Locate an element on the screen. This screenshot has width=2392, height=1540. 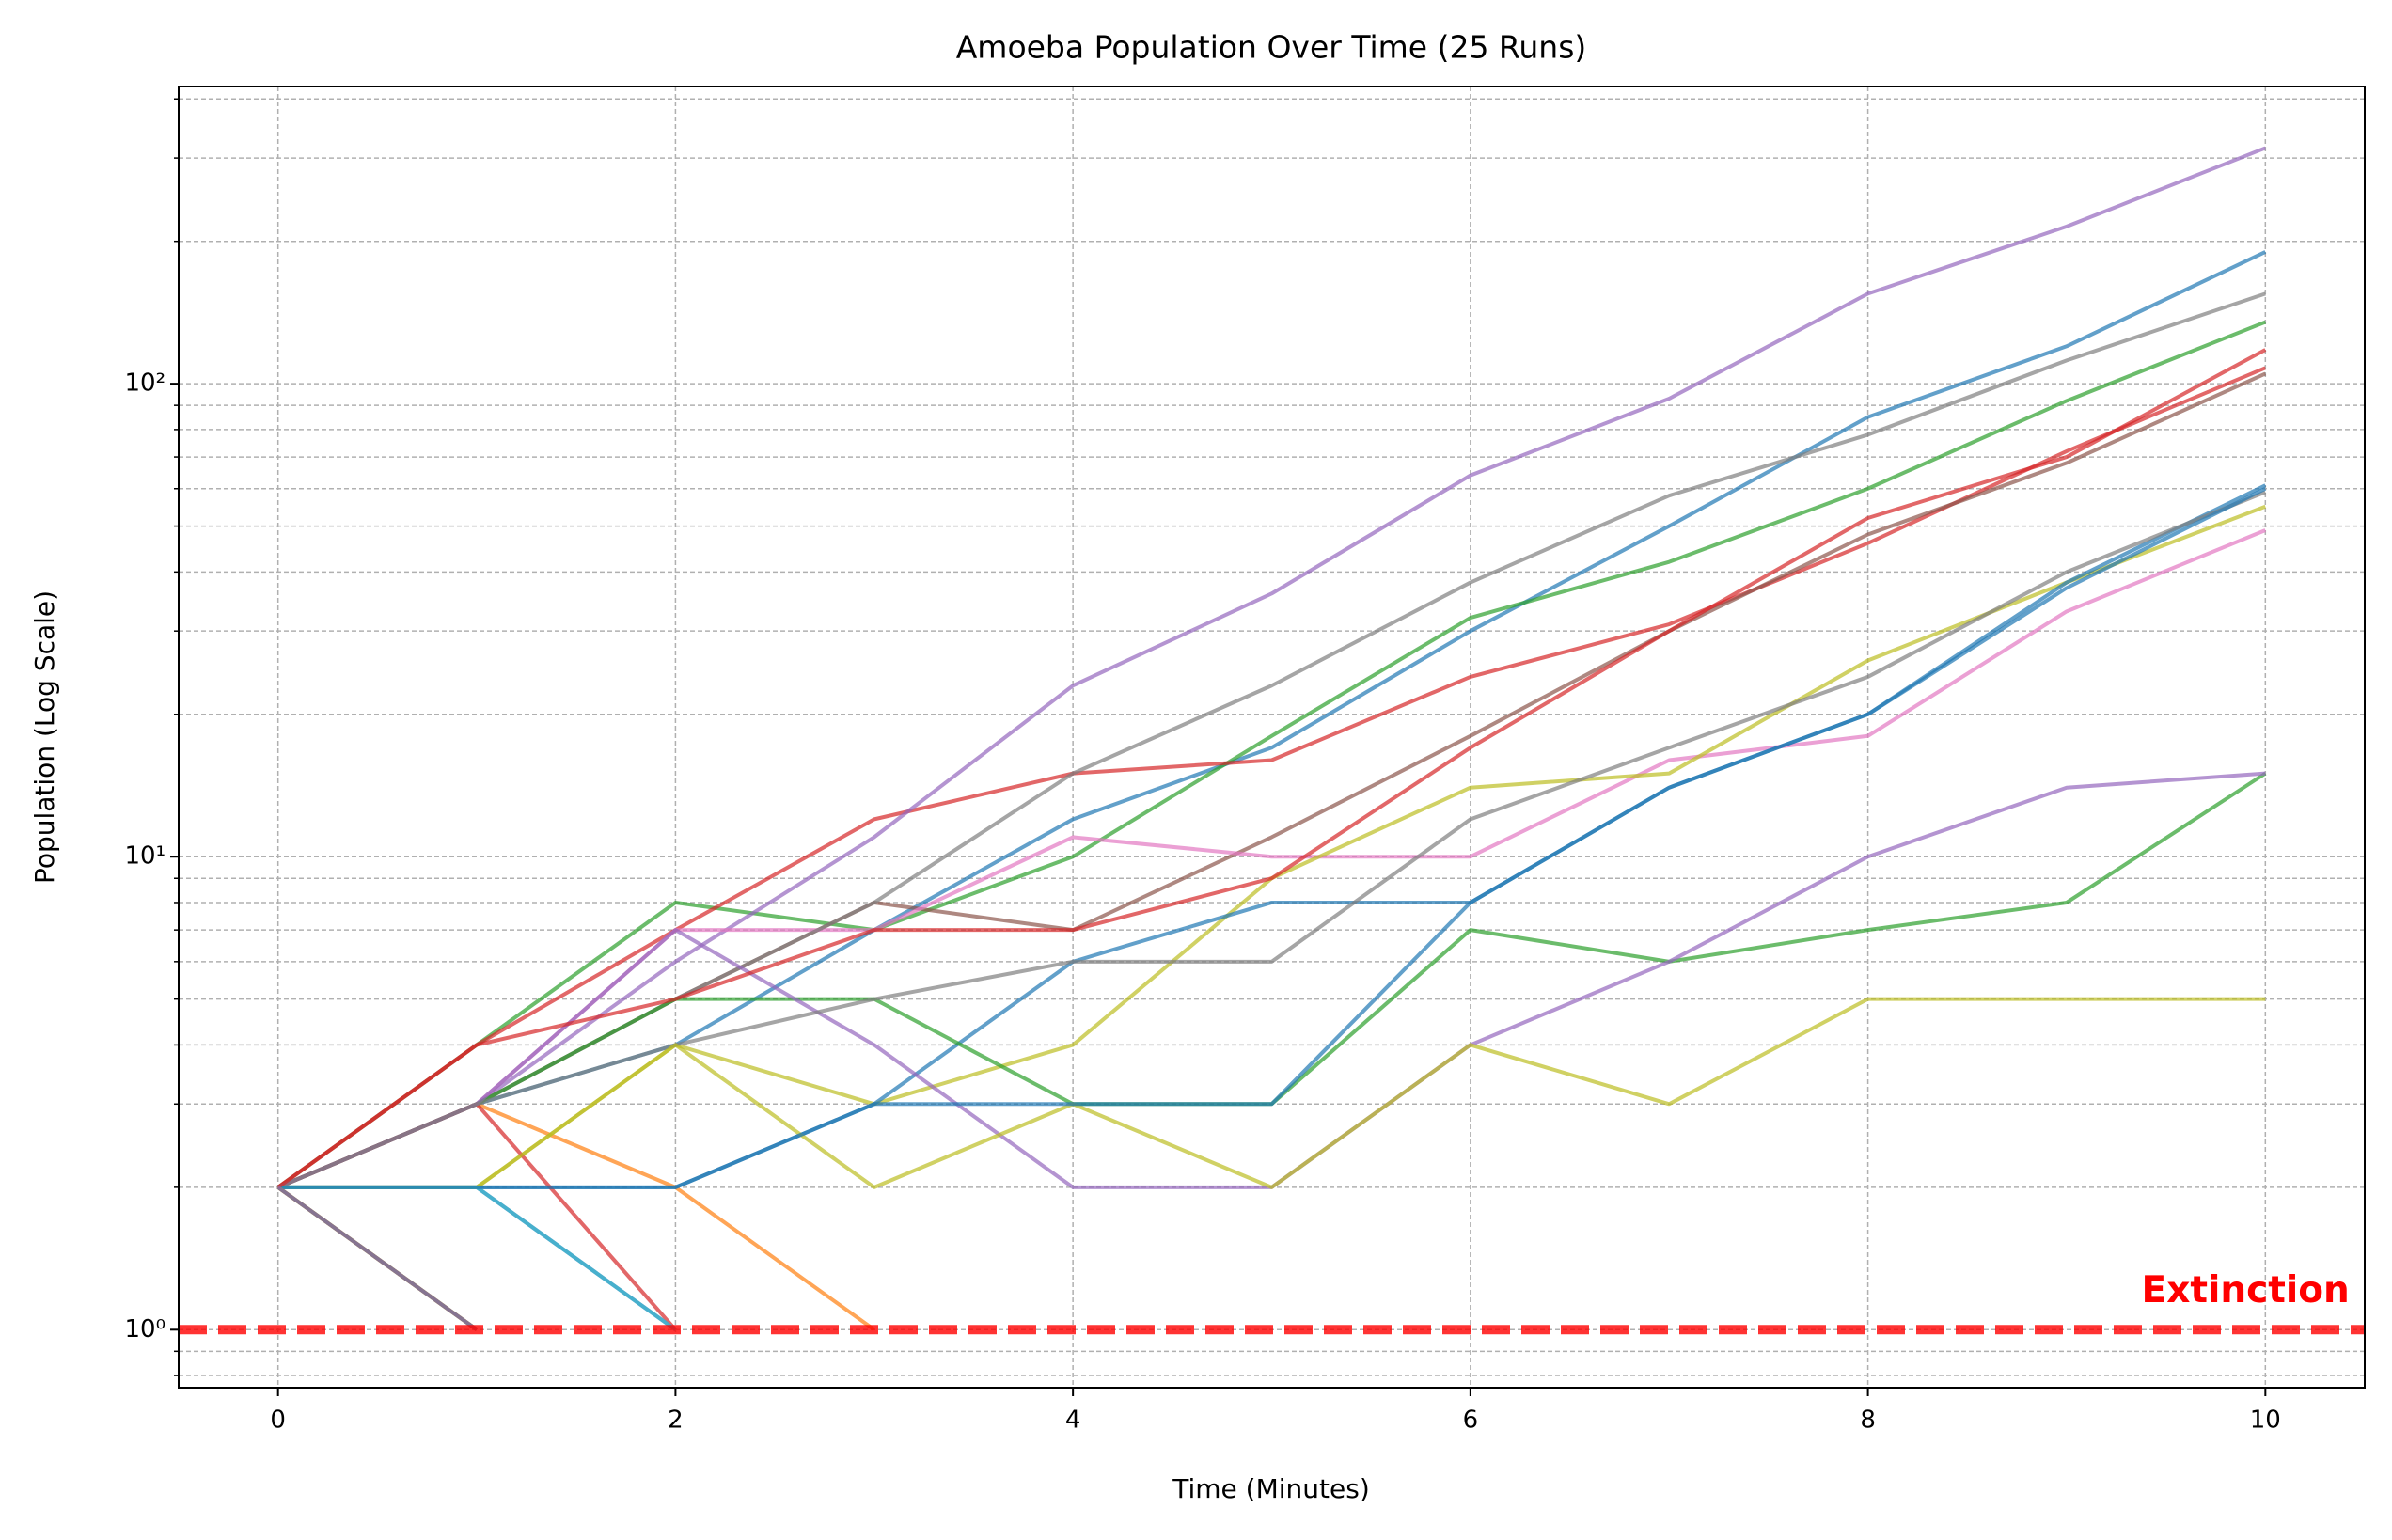
x-tick-label: 10 is located at coordinates (2265, 1420).